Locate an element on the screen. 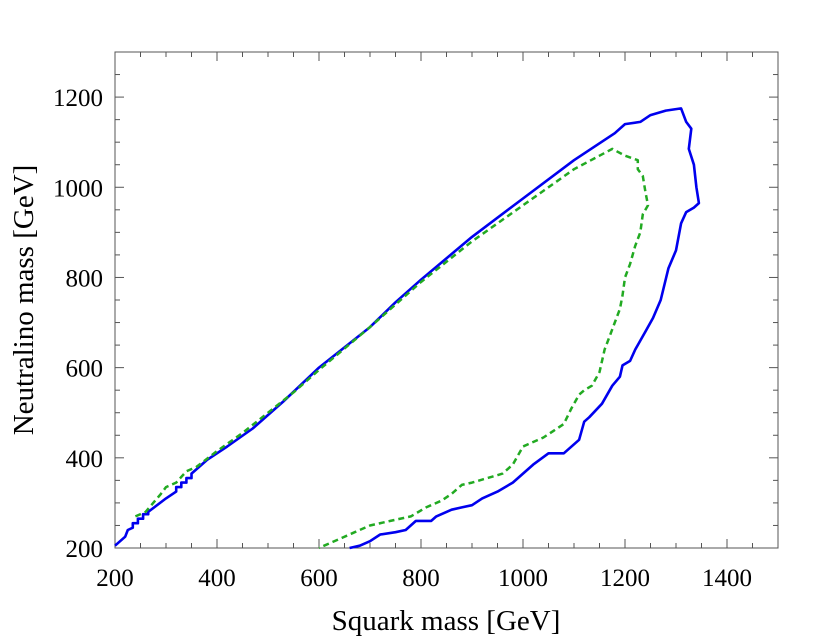  y-tick-labels: 200 400 600 800 1000 1200 is located at coordinates (78, 324).